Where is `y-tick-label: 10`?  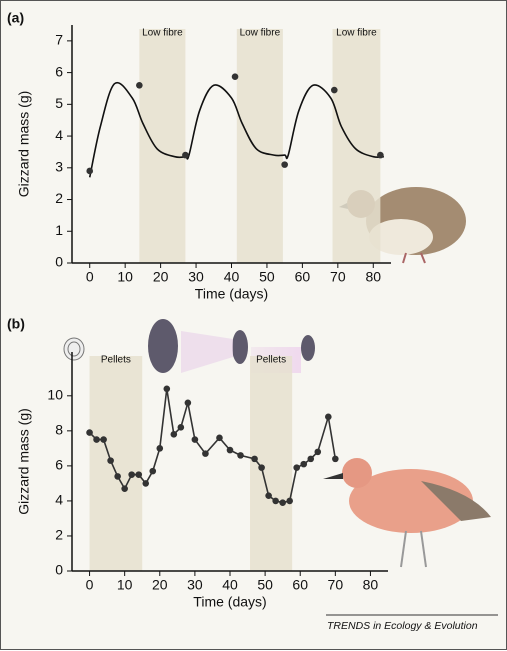
y-tick-label: 10 is located at coordinates (55, 395).